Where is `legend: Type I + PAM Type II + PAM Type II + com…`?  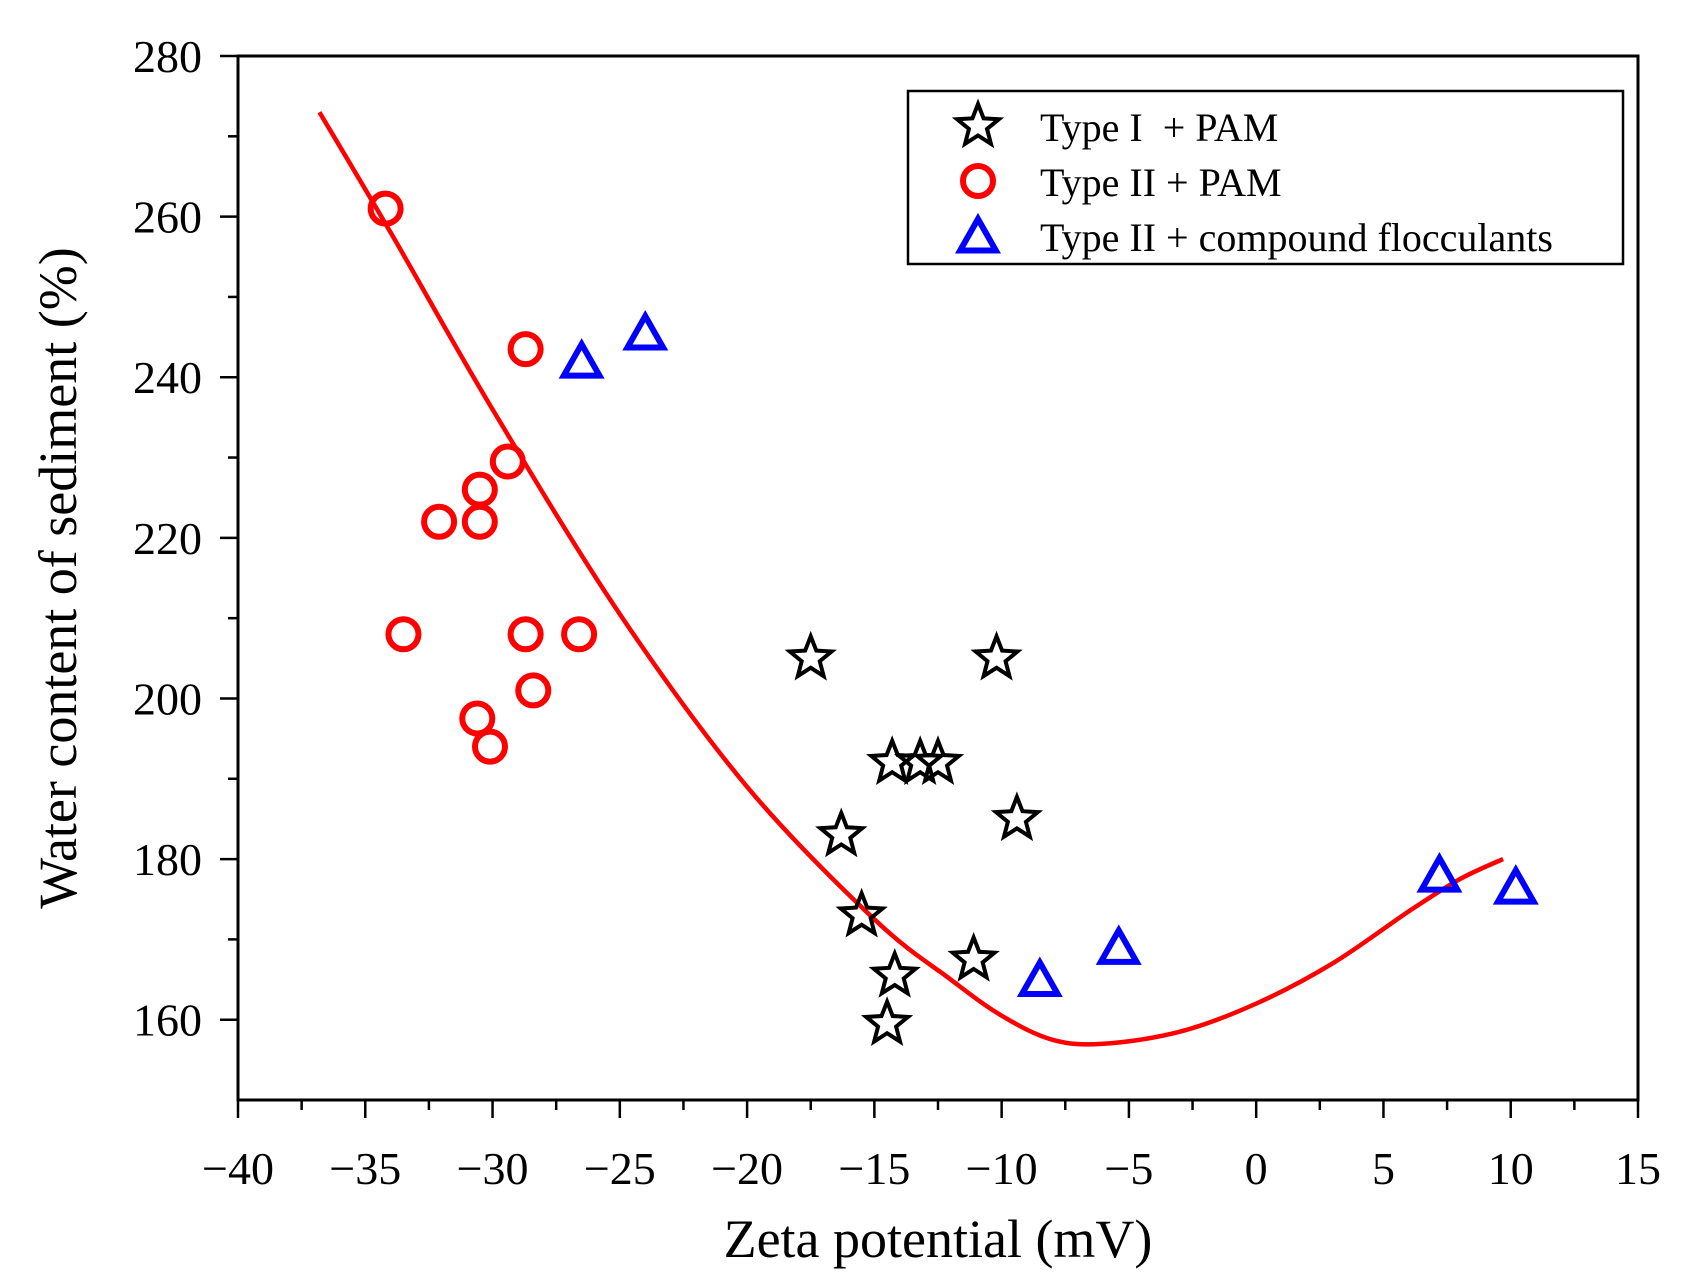
legend: Type I + PAM Type II + PAM Type II + com… is located at coordinates (1265, 177).